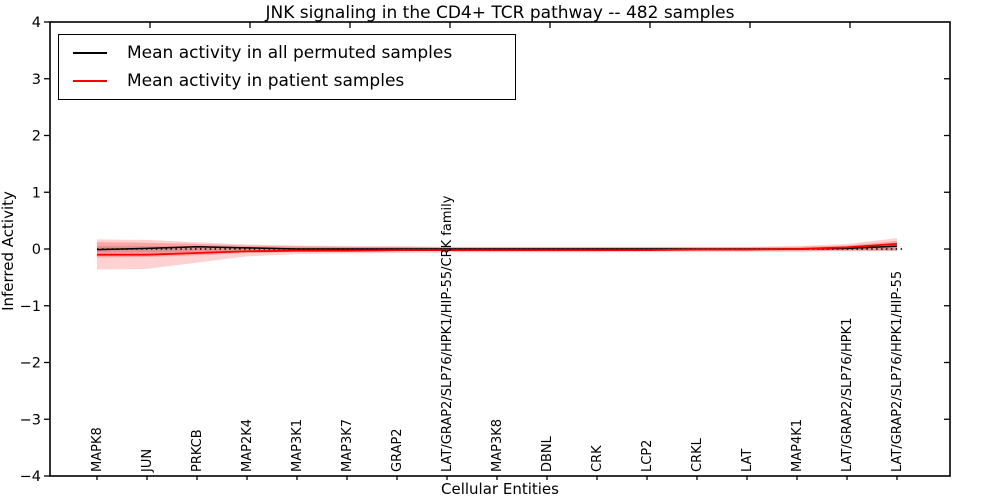 The width and height of the screenshot is (1000, 500). Describe the element at coordinates (36, 137) in the screenshot. I see `y-tick-label: 2` at that location.